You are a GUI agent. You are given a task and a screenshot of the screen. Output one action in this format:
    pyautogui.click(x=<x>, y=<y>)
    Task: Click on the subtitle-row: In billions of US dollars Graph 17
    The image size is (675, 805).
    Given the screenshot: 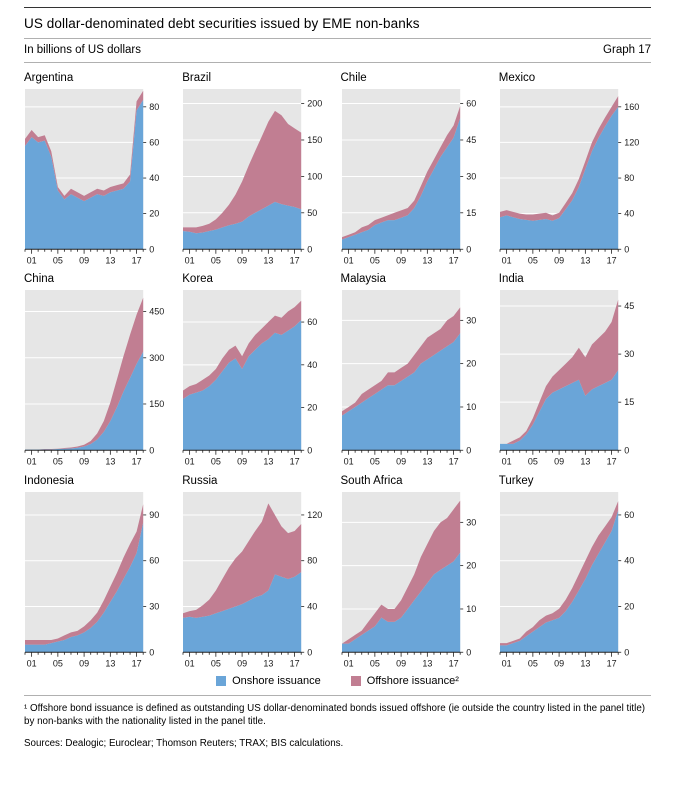 What is the action you would take?
    pyautogui.click(x=337, y=50)
    